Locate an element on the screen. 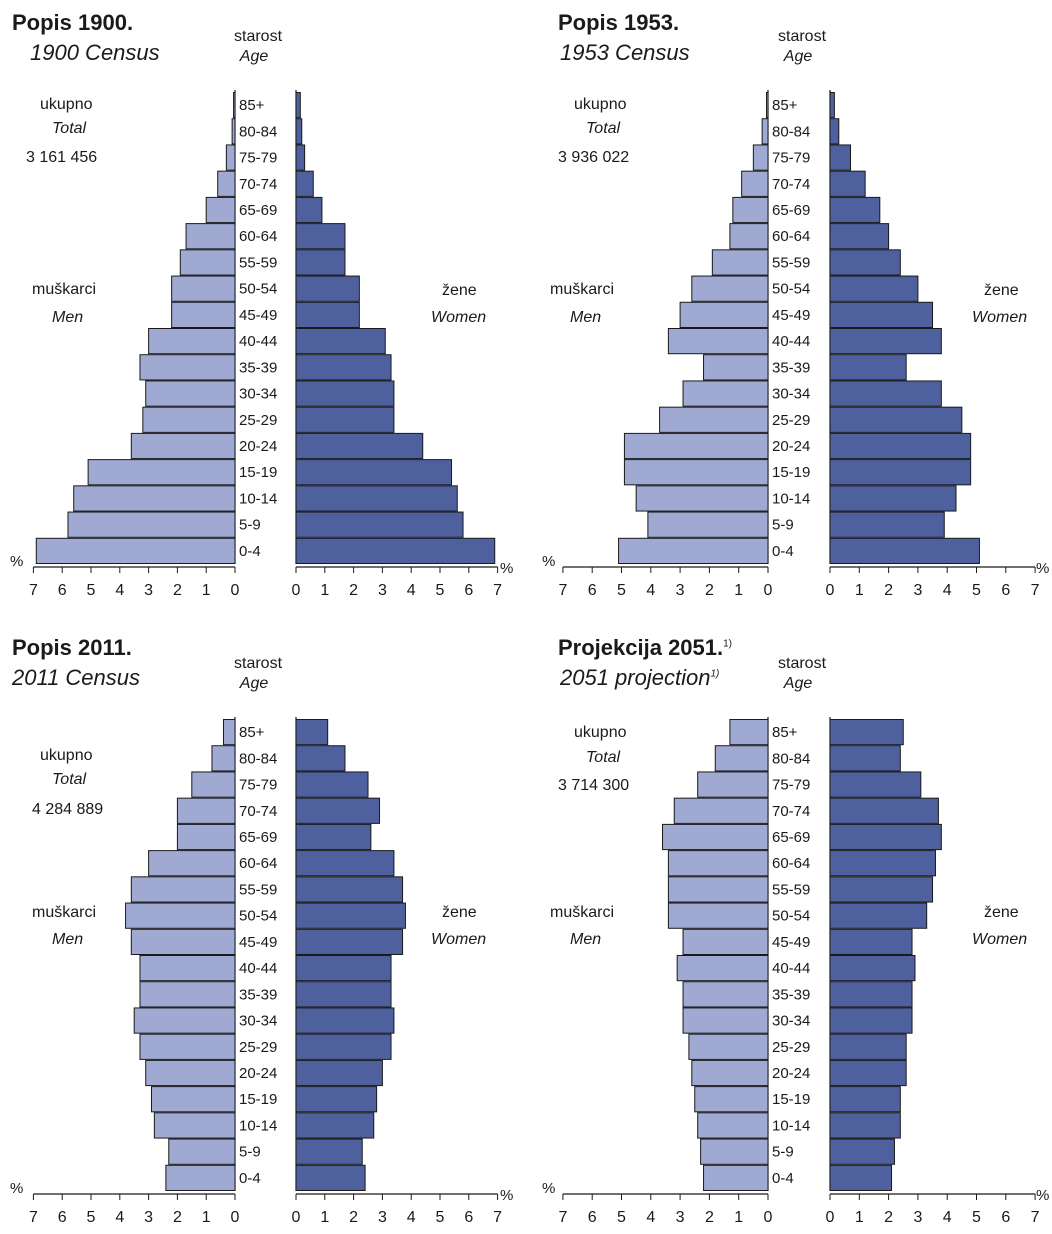 The height and width of the screenshot is (1234, 1052). age-group-label: 30-34 is located at coordinates (258, 394).